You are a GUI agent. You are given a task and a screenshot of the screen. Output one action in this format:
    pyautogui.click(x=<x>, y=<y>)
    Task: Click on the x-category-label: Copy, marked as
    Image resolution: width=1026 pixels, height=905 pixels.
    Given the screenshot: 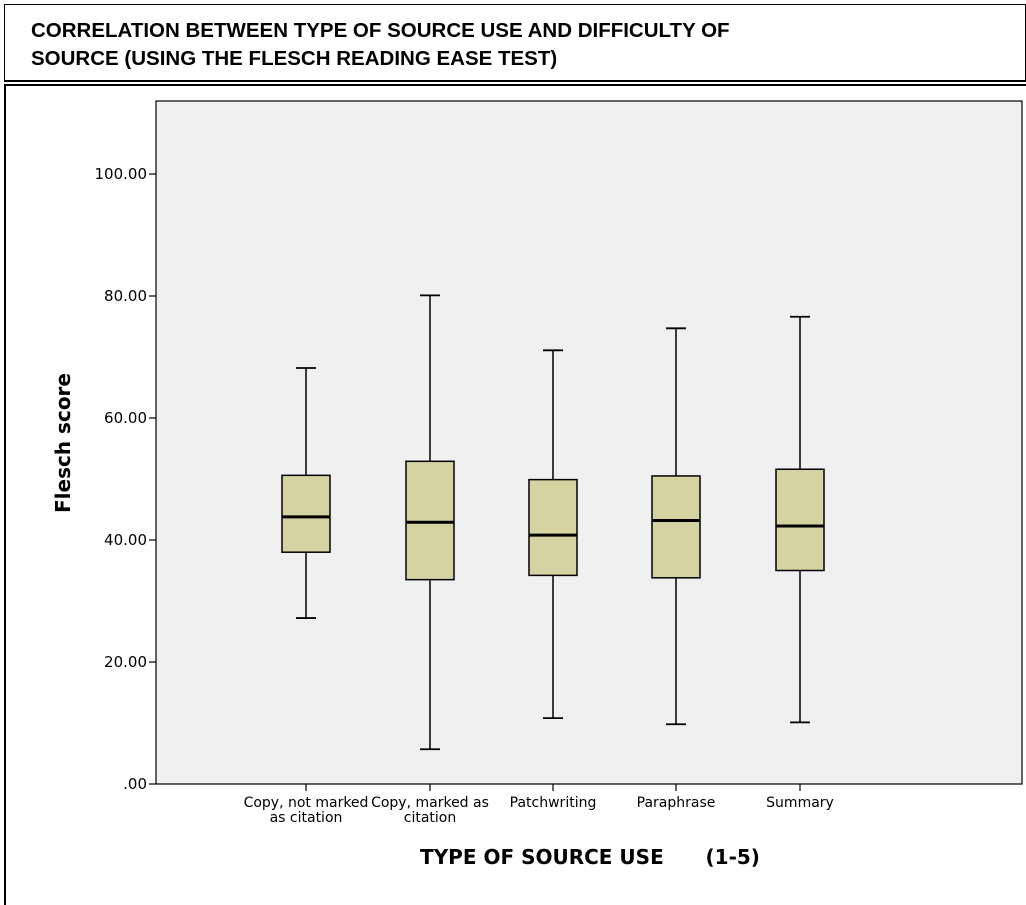 What is the action you would take?
    pyautogui.click(x=430, y=803)
    